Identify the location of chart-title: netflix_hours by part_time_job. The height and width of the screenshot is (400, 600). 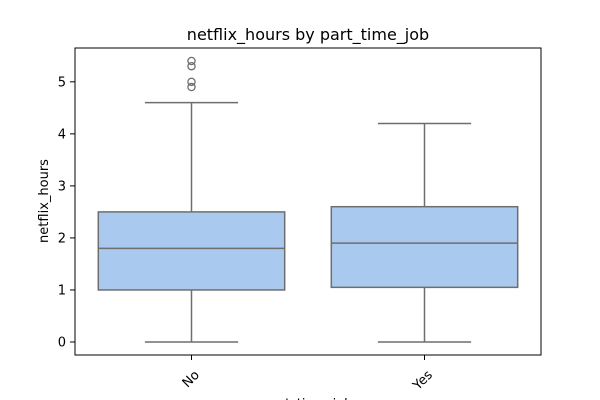
(308, 35).